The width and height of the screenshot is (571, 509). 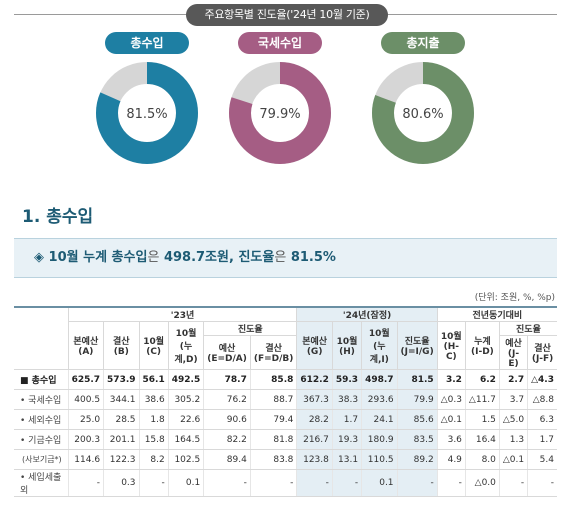 What do you see at coordinates (451, 379) in the screenshot?
I see `table-cell: 3.2` at bounding box center [451, 379].